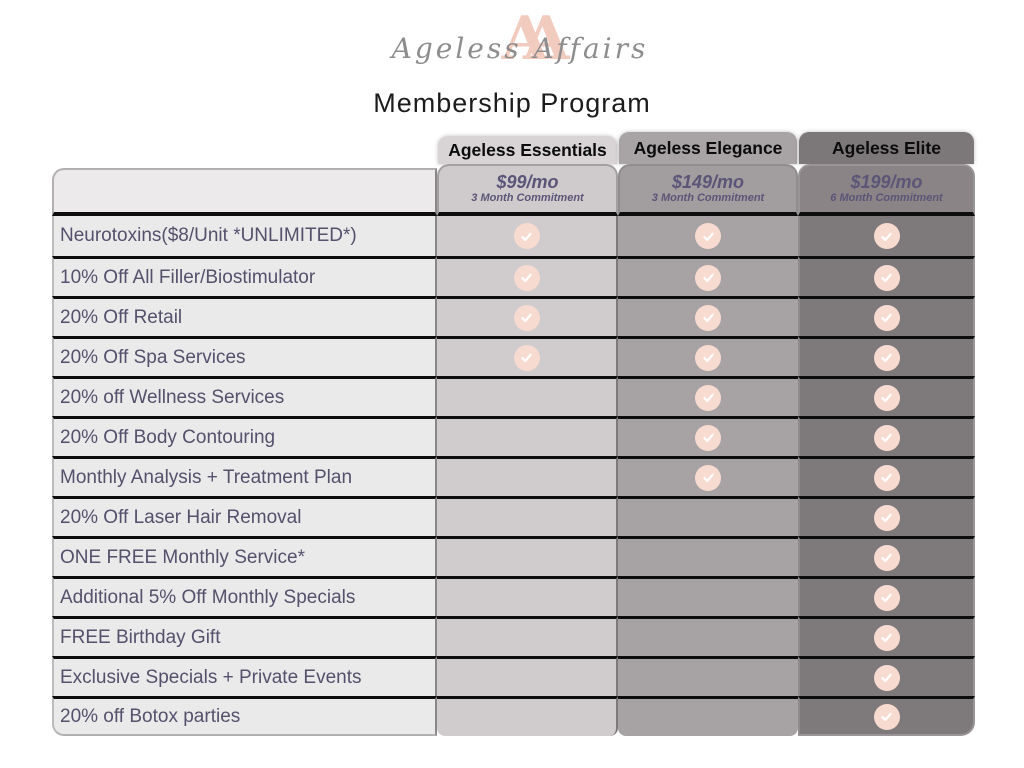 The width and height of the screenshot is (1024, 768). Describe the element at coordinates (244, 596) in the screenshot. I see `benefit-label: Additional 5% Off Monthly Specials` at that location.